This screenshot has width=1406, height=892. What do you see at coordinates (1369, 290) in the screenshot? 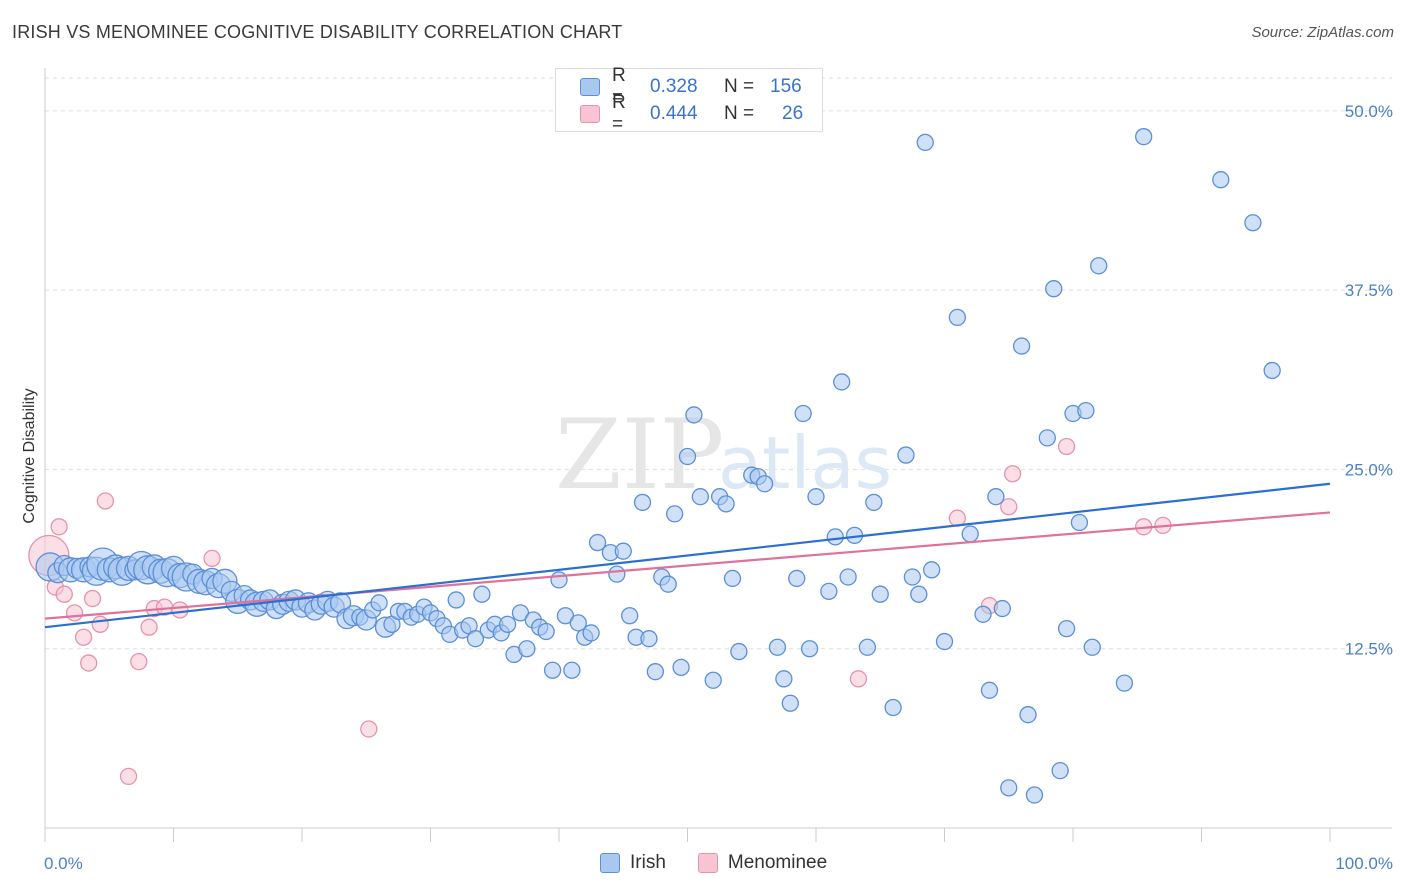
I see `y-tick-label: 37.5%` at bounding box center [1369, 290].